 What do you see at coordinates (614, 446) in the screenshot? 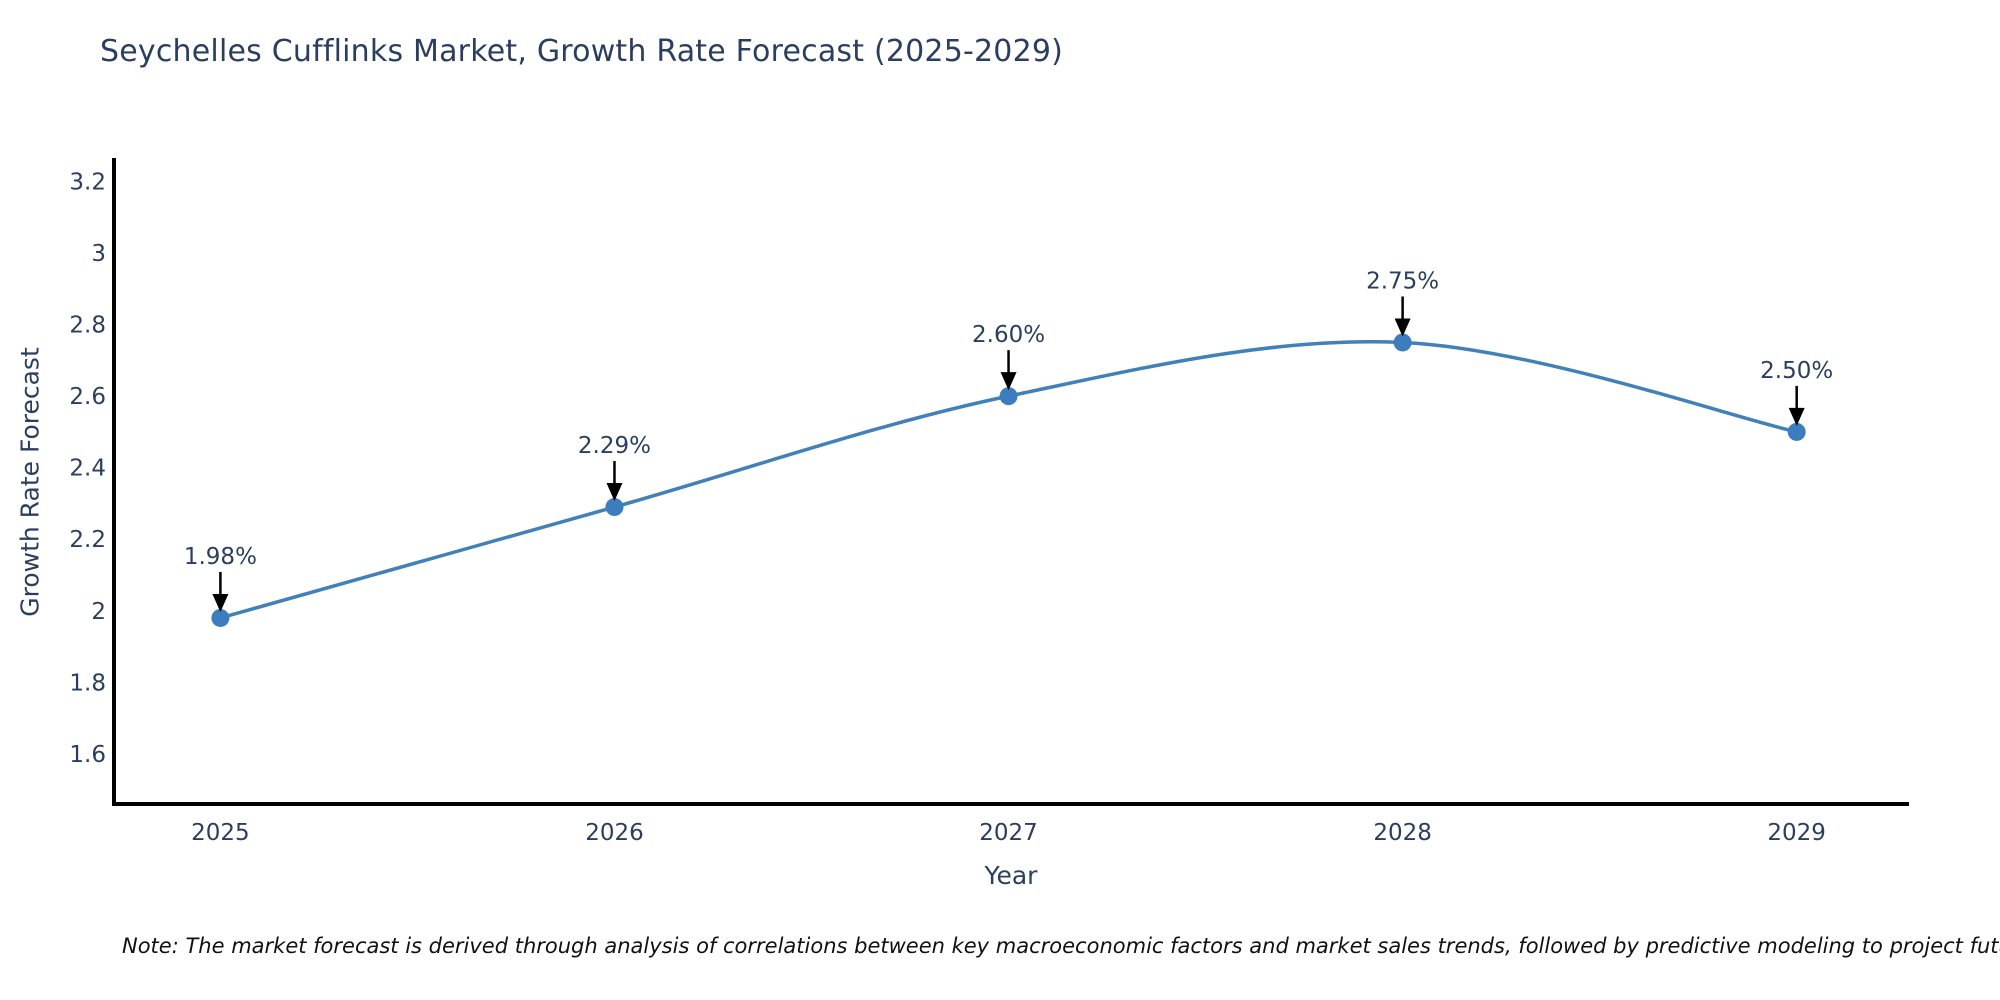
I see `point-value-label: 2.29%` at bounding box center [614, 446].